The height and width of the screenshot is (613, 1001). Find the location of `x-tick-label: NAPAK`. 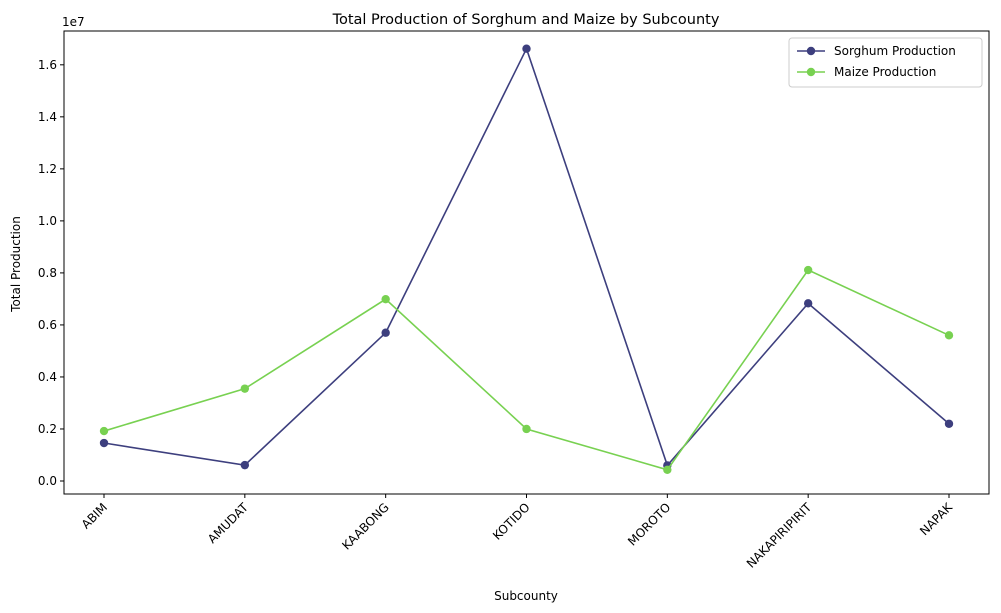

x-tick-label: NAPAK is located at coordinates (936, 518).